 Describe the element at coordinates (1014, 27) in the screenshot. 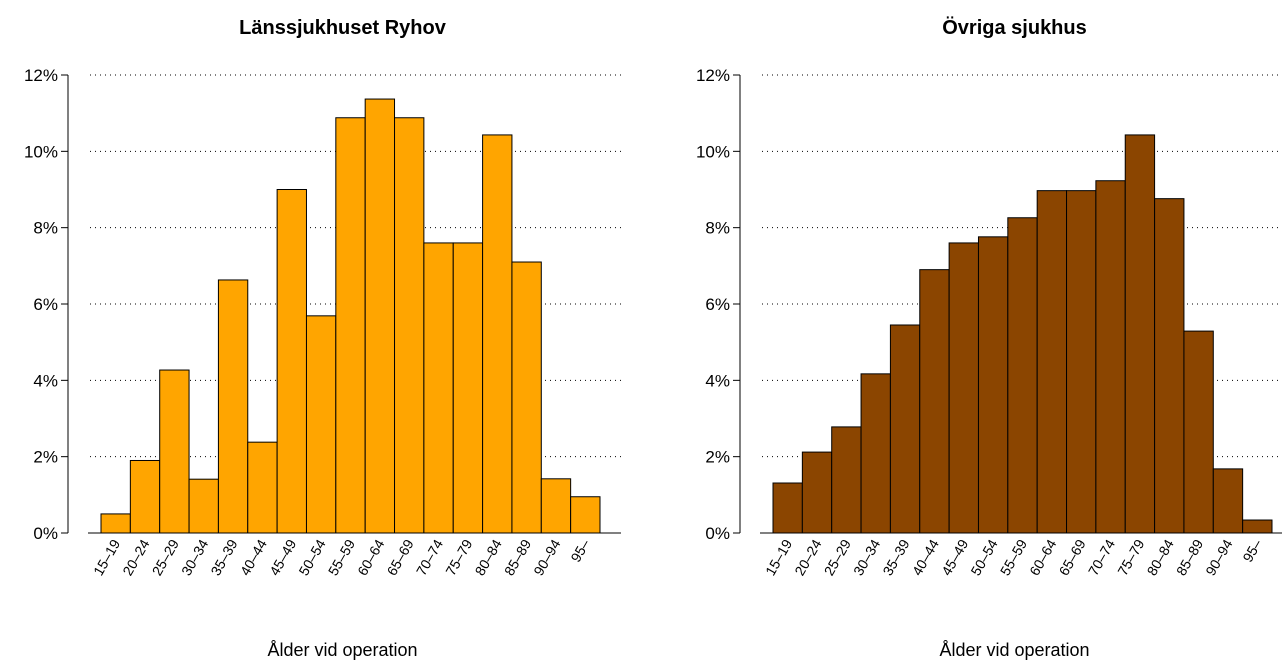

I see `chart-title: Övriga sjukhus` at that location.